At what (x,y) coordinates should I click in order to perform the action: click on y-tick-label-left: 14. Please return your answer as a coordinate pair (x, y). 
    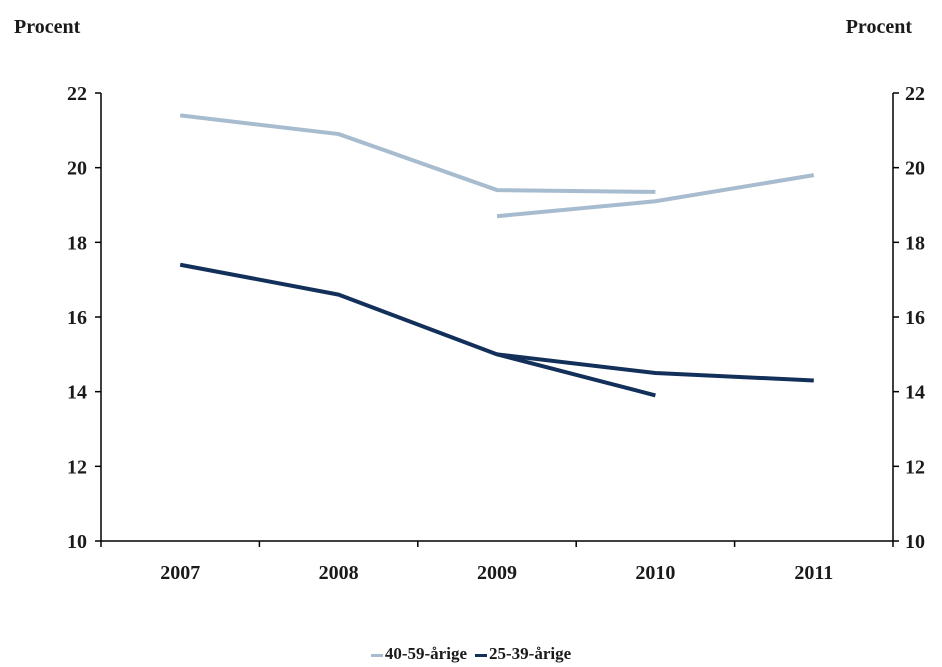
    Looking at the image, I should click on (77, 393).